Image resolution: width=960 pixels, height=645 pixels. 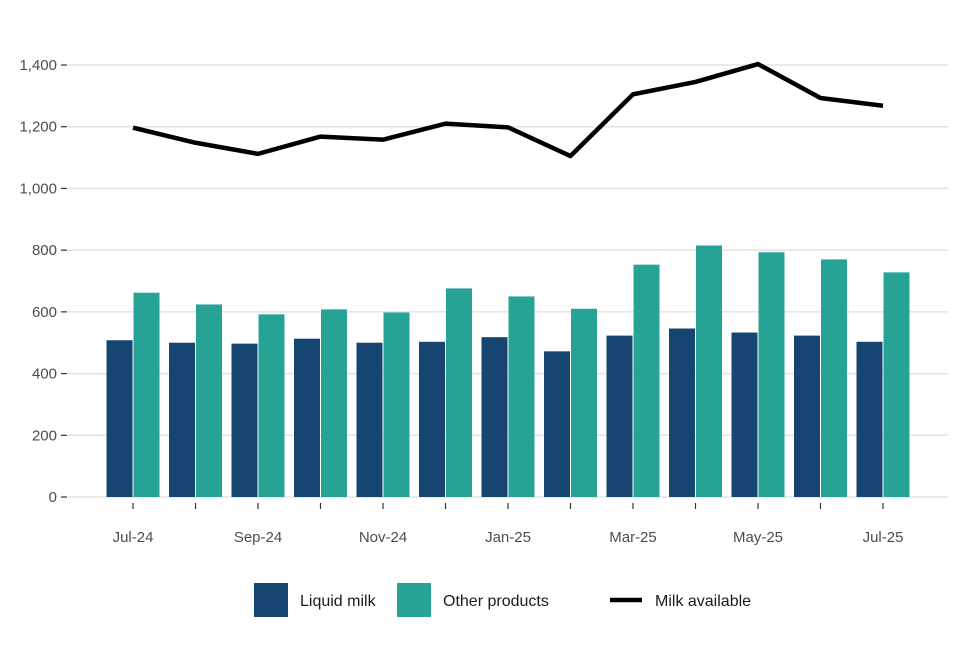 What do you see at coordinates (758, 537) in the screenshot?
I see `x-tick-label: May-25` at bounding box center [758, 537].